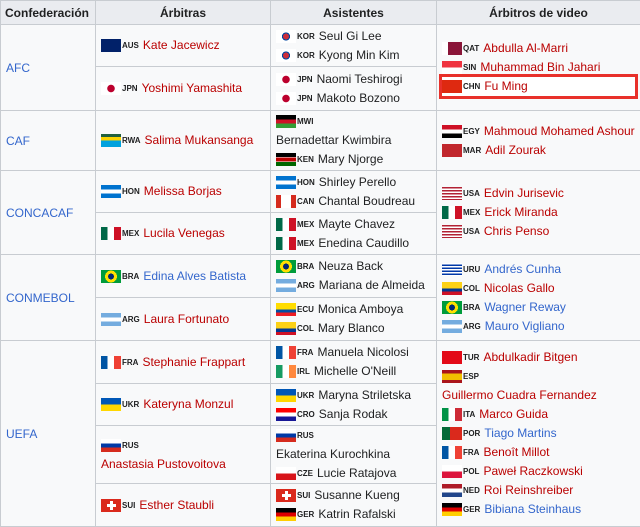 The width and height of the screenshot is (640, 527). I want to click on country-code: ECU, so click(305, 309).